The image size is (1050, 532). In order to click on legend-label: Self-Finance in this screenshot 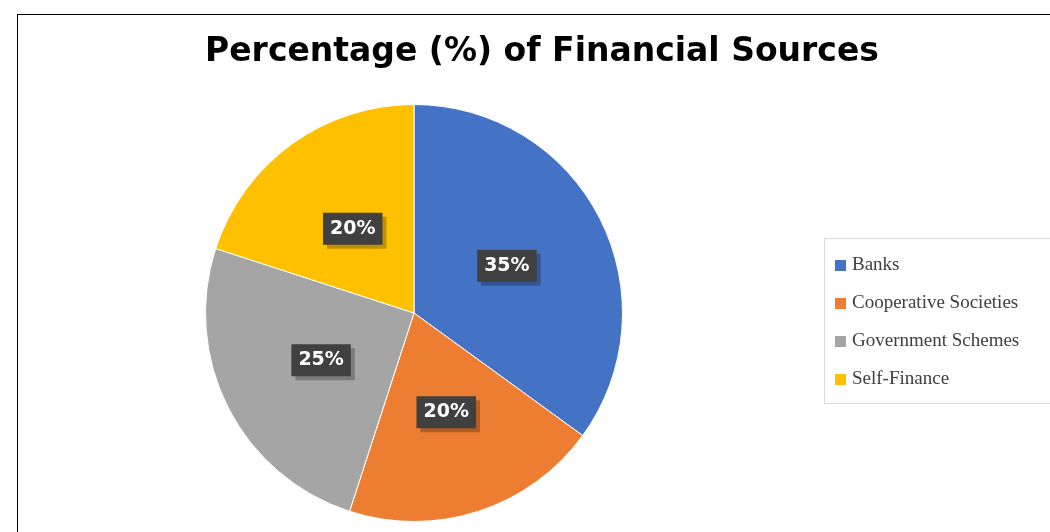, I will do `click(901, 377)`.